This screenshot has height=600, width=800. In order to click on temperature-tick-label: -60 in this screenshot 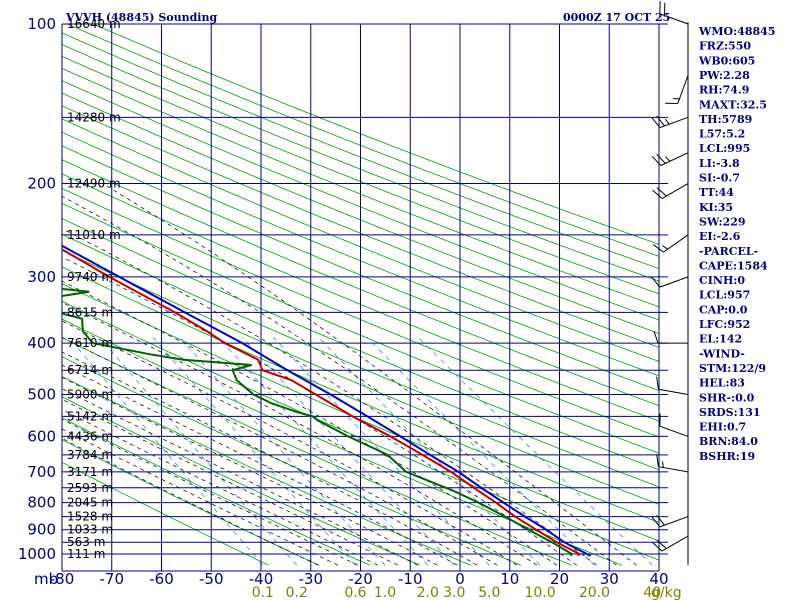, I will do `click(161, 579)`.